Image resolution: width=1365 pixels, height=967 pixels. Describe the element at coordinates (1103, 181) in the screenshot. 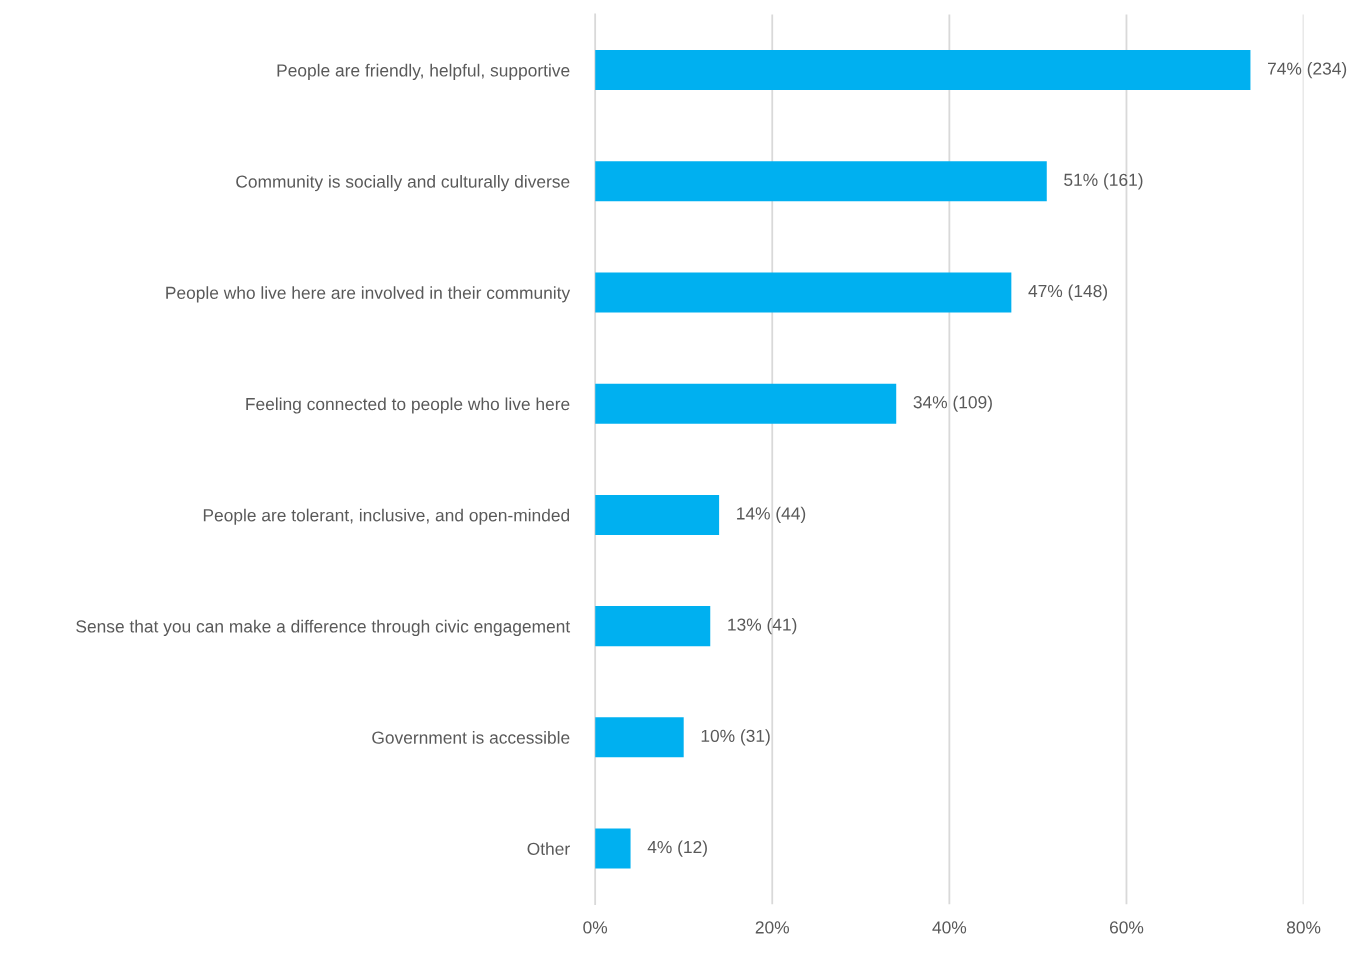

I see `data-label: 51% (161)` at that location.